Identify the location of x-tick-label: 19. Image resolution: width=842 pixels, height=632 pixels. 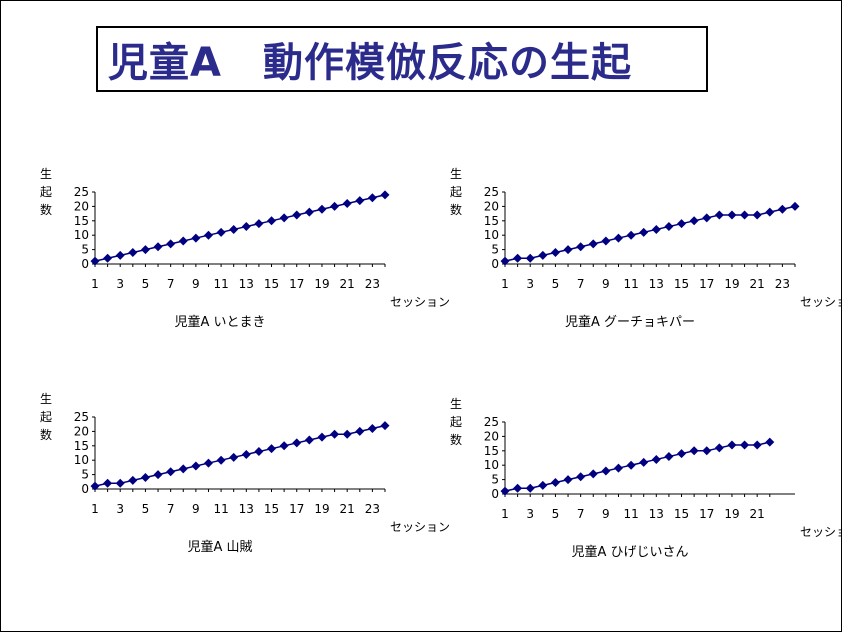
(731, 284).